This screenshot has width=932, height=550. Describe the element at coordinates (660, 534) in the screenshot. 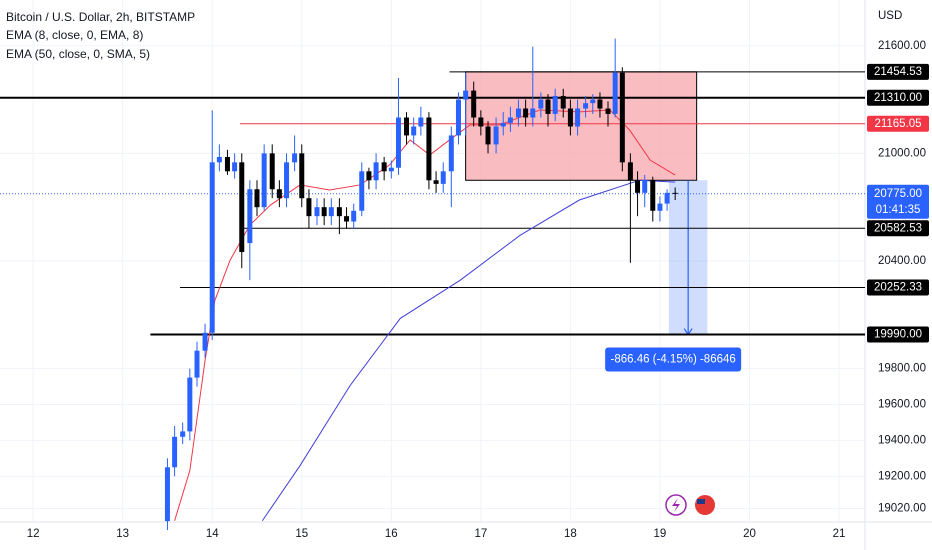

I see `x-tick-label: 19` at that location.